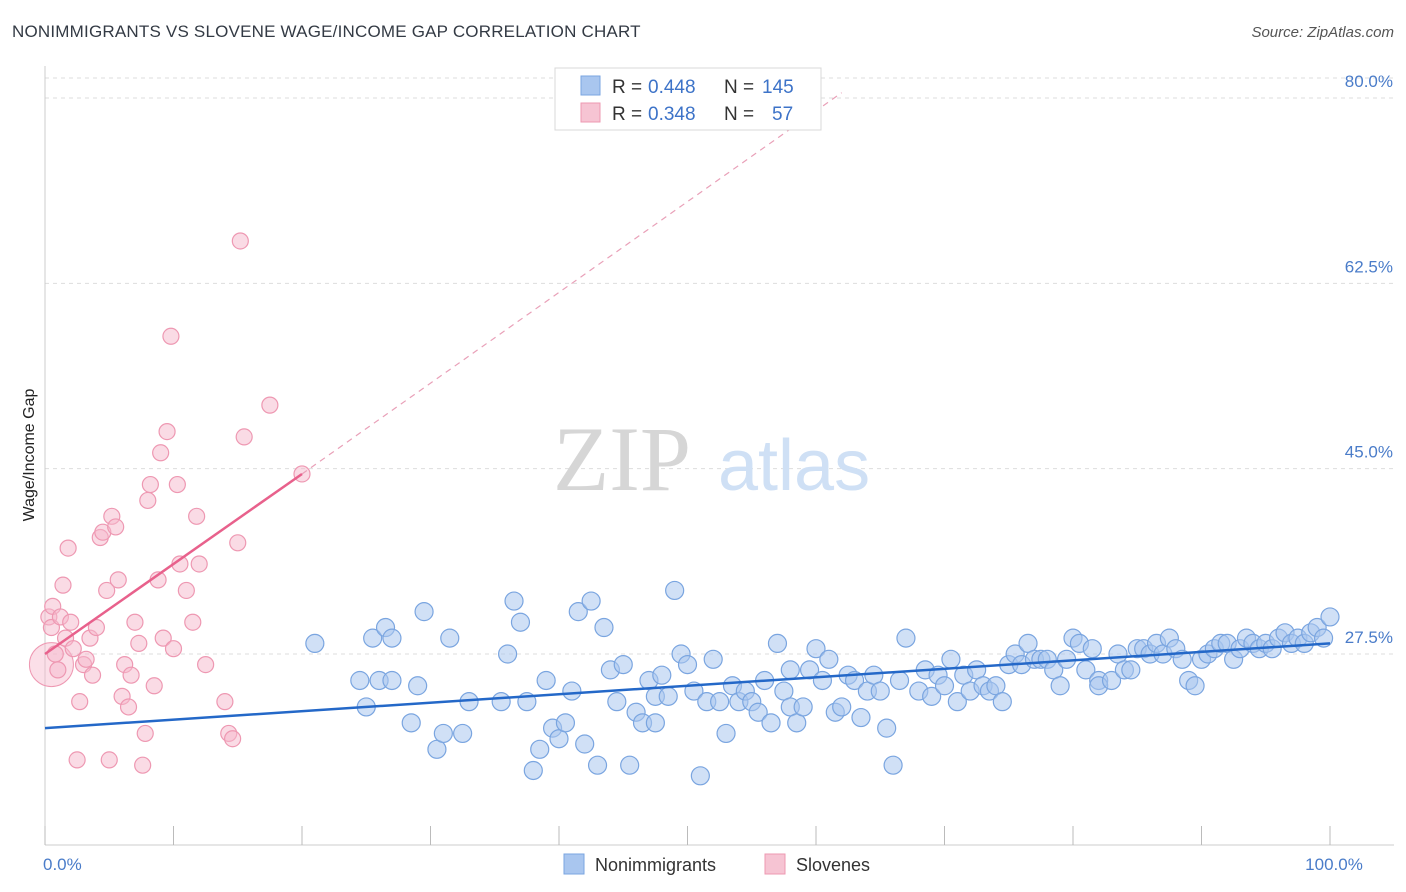 The height and width of the screenshot is (892, 1406). What do you see at coordinates (794, 466) in the screenshot?
I see `watermark-atlas: atlas` at bounding box center [794, 466].